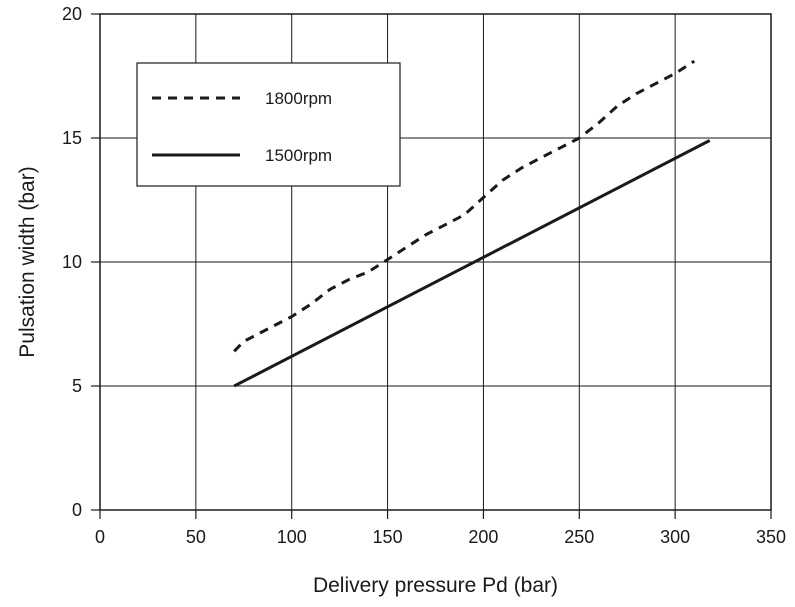 This screenshot has height=607, width=795. What do you see at coordinates (435, 585) in the screenshot?
I see `x-axis-title: Delivery pressure Pd (bar)` at bounding box center [435, 585].